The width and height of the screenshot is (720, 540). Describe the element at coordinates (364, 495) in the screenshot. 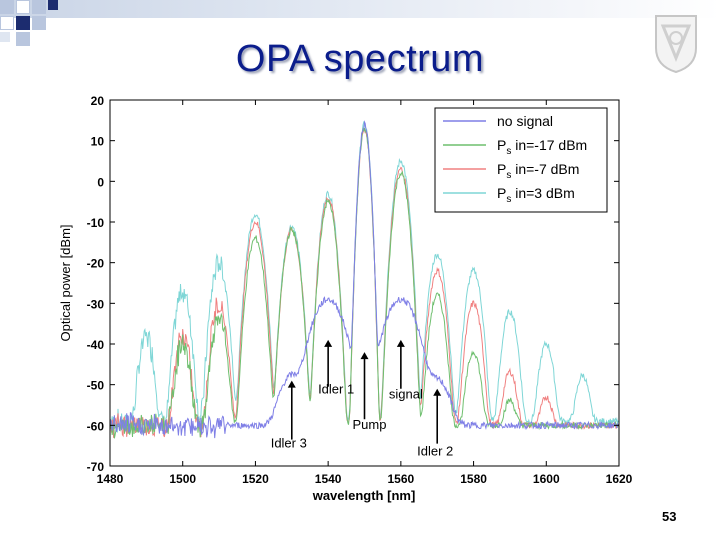

I see `x-axis-label: wavelength [nm]` at that location.